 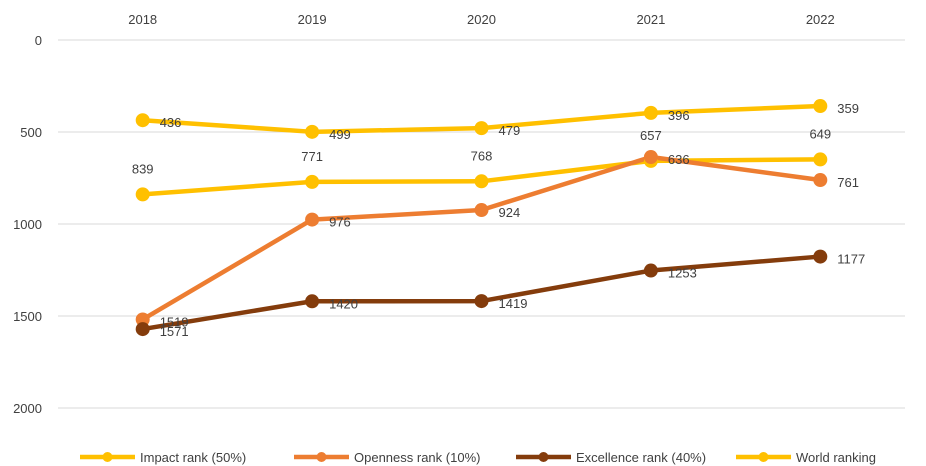 What do you see at coordinates (851, 259) in the screenshot?
I see `data-label: 1177` at bounding box center [851, 259].